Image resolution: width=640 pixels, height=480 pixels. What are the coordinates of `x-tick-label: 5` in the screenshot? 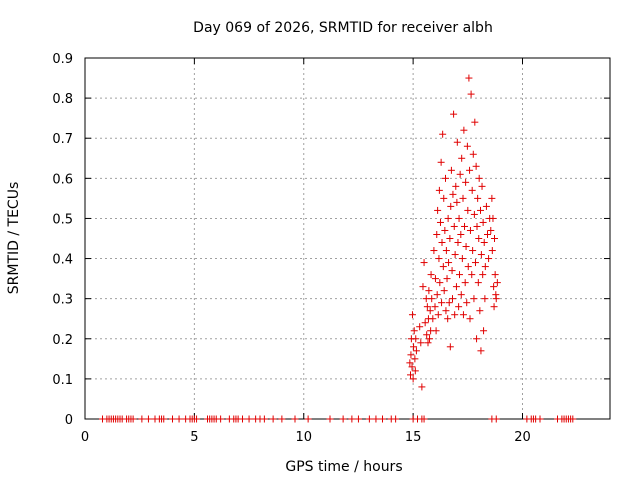 It's located at (194, 437).